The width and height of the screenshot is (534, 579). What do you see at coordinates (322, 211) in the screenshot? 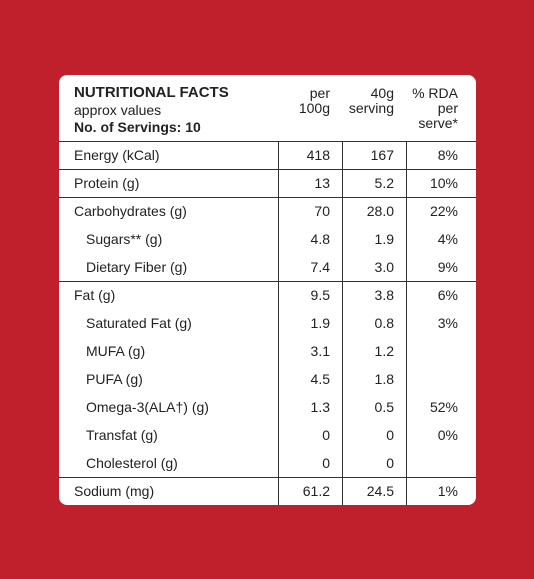
I see `cell: 70` at bounding box center [322, 211].